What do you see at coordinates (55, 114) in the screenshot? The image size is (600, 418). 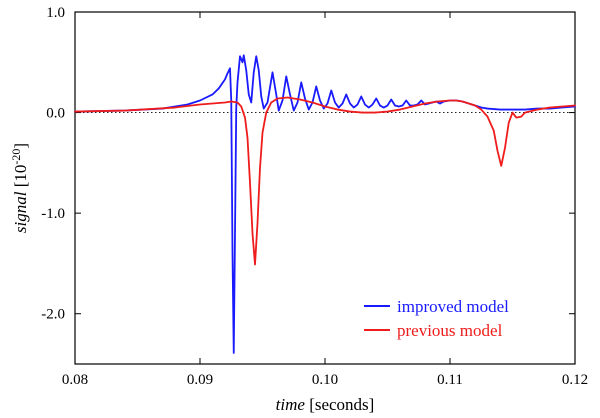 I see `y-tick-label: 0.0` at bounding box center [55, 114].